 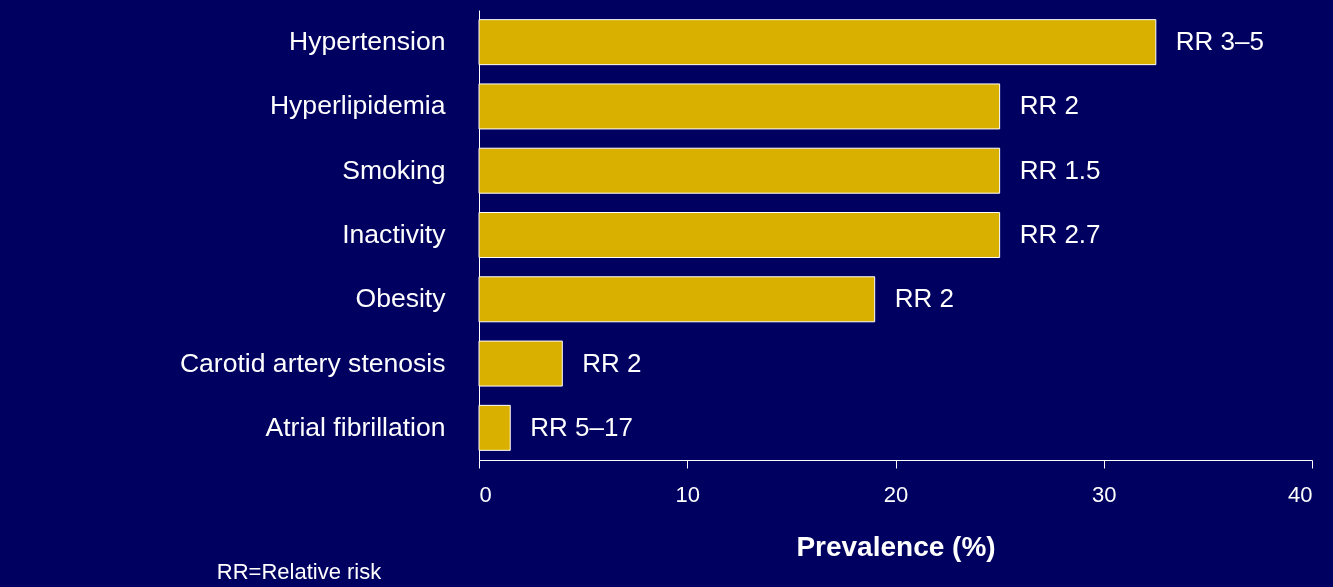 What do you see at coordinates (355, 426) in the screenshot?
I see `y-tick-label: Atrial fibrillation` at bounding box center [355, 426].